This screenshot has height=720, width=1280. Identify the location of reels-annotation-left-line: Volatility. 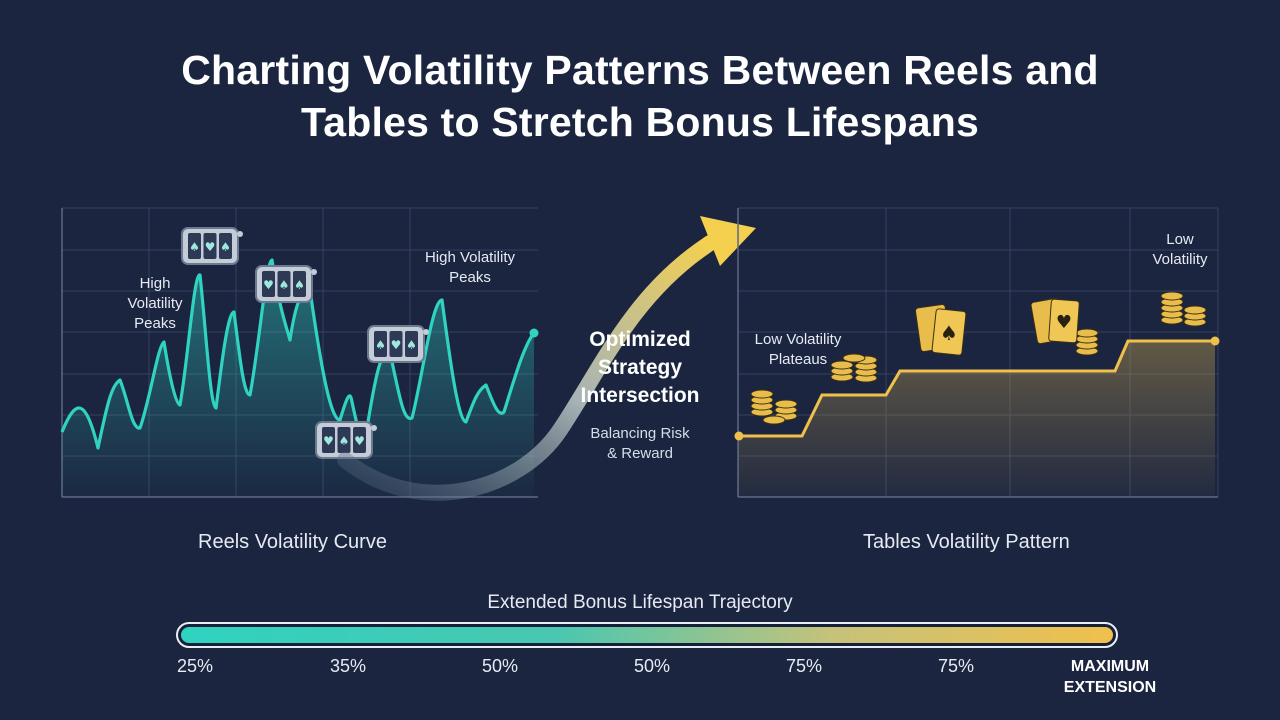
(155, 303).